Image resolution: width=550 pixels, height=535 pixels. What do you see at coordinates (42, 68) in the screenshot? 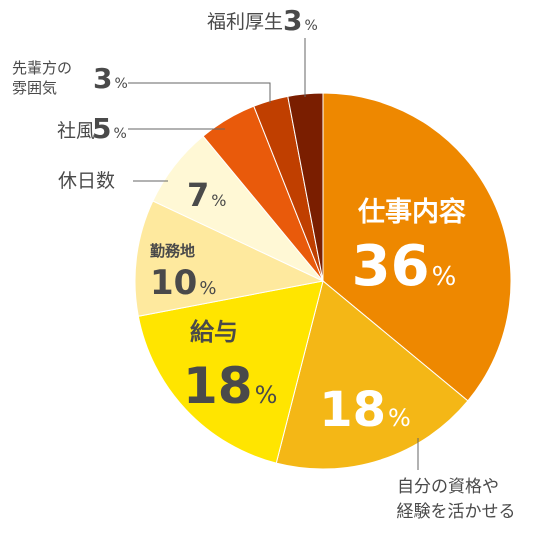
I see `slice-label-6-line1: 先輩方の` at bounding box center [42, 68].